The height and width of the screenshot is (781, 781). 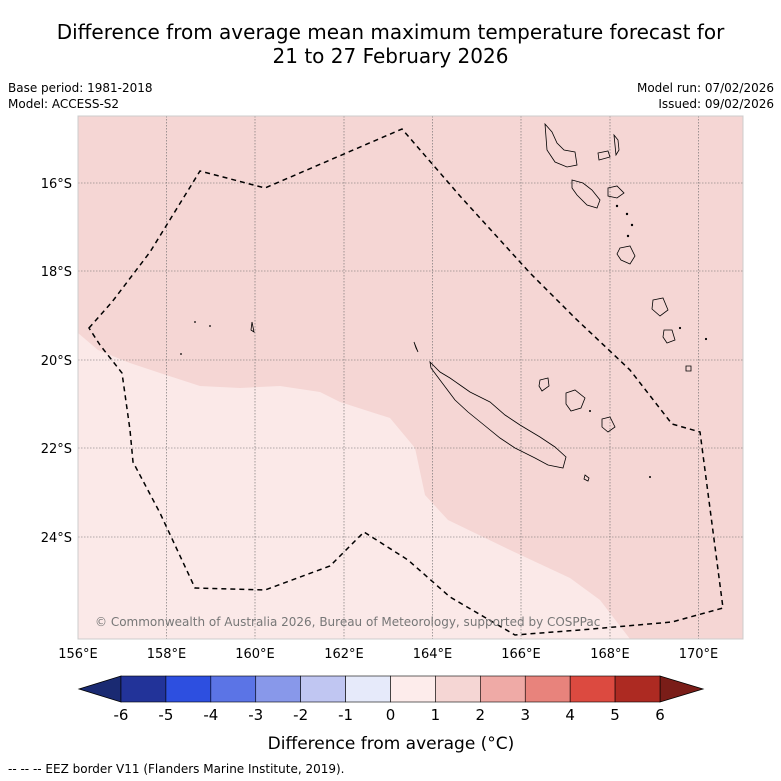 I want to click on colorbar-ticks: -6 -5 -4 -3 -2 -1 0 1 2 3 4 5 6, so click(x=389, y=715).